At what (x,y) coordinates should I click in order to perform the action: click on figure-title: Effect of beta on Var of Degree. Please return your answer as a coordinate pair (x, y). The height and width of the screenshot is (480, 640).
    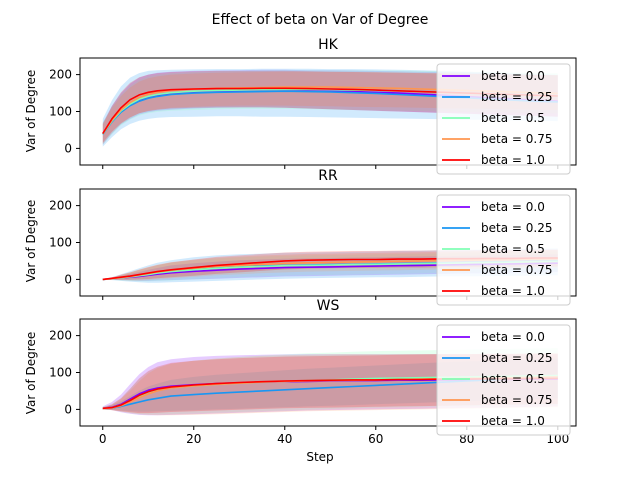
    Looking at the image, I should click on (320, 20).